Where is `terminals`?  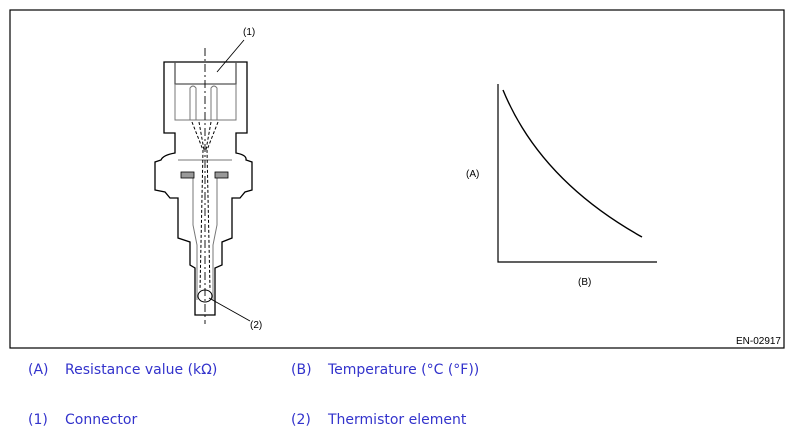 terminals is located at coordinates (203, 102).